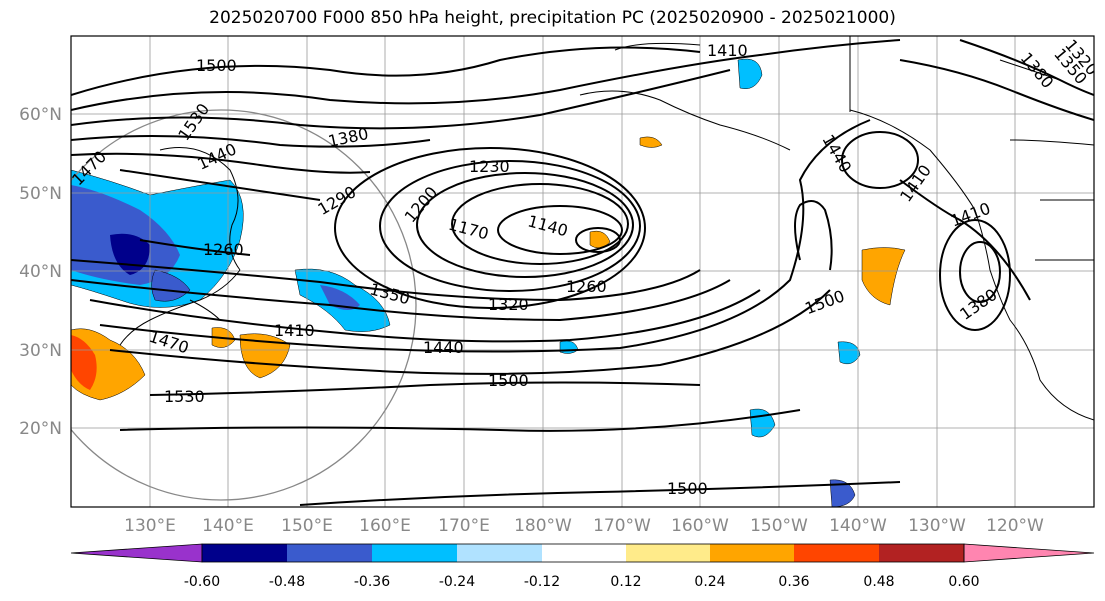 Image resolution: width=1105 pixels, height=601 pixels. I want to click on lon-label-170e: 170°E, so click(464, 526).